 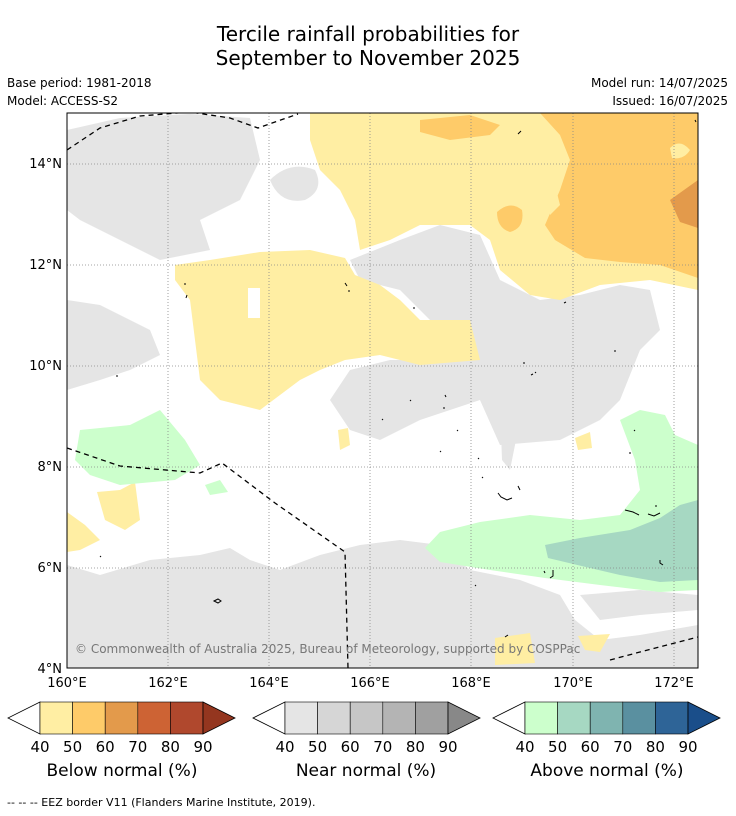 What do you see at coordinates (583, 441) in the screenshot?
I see `below-region-dot-b` at bounding box center [583, 441].